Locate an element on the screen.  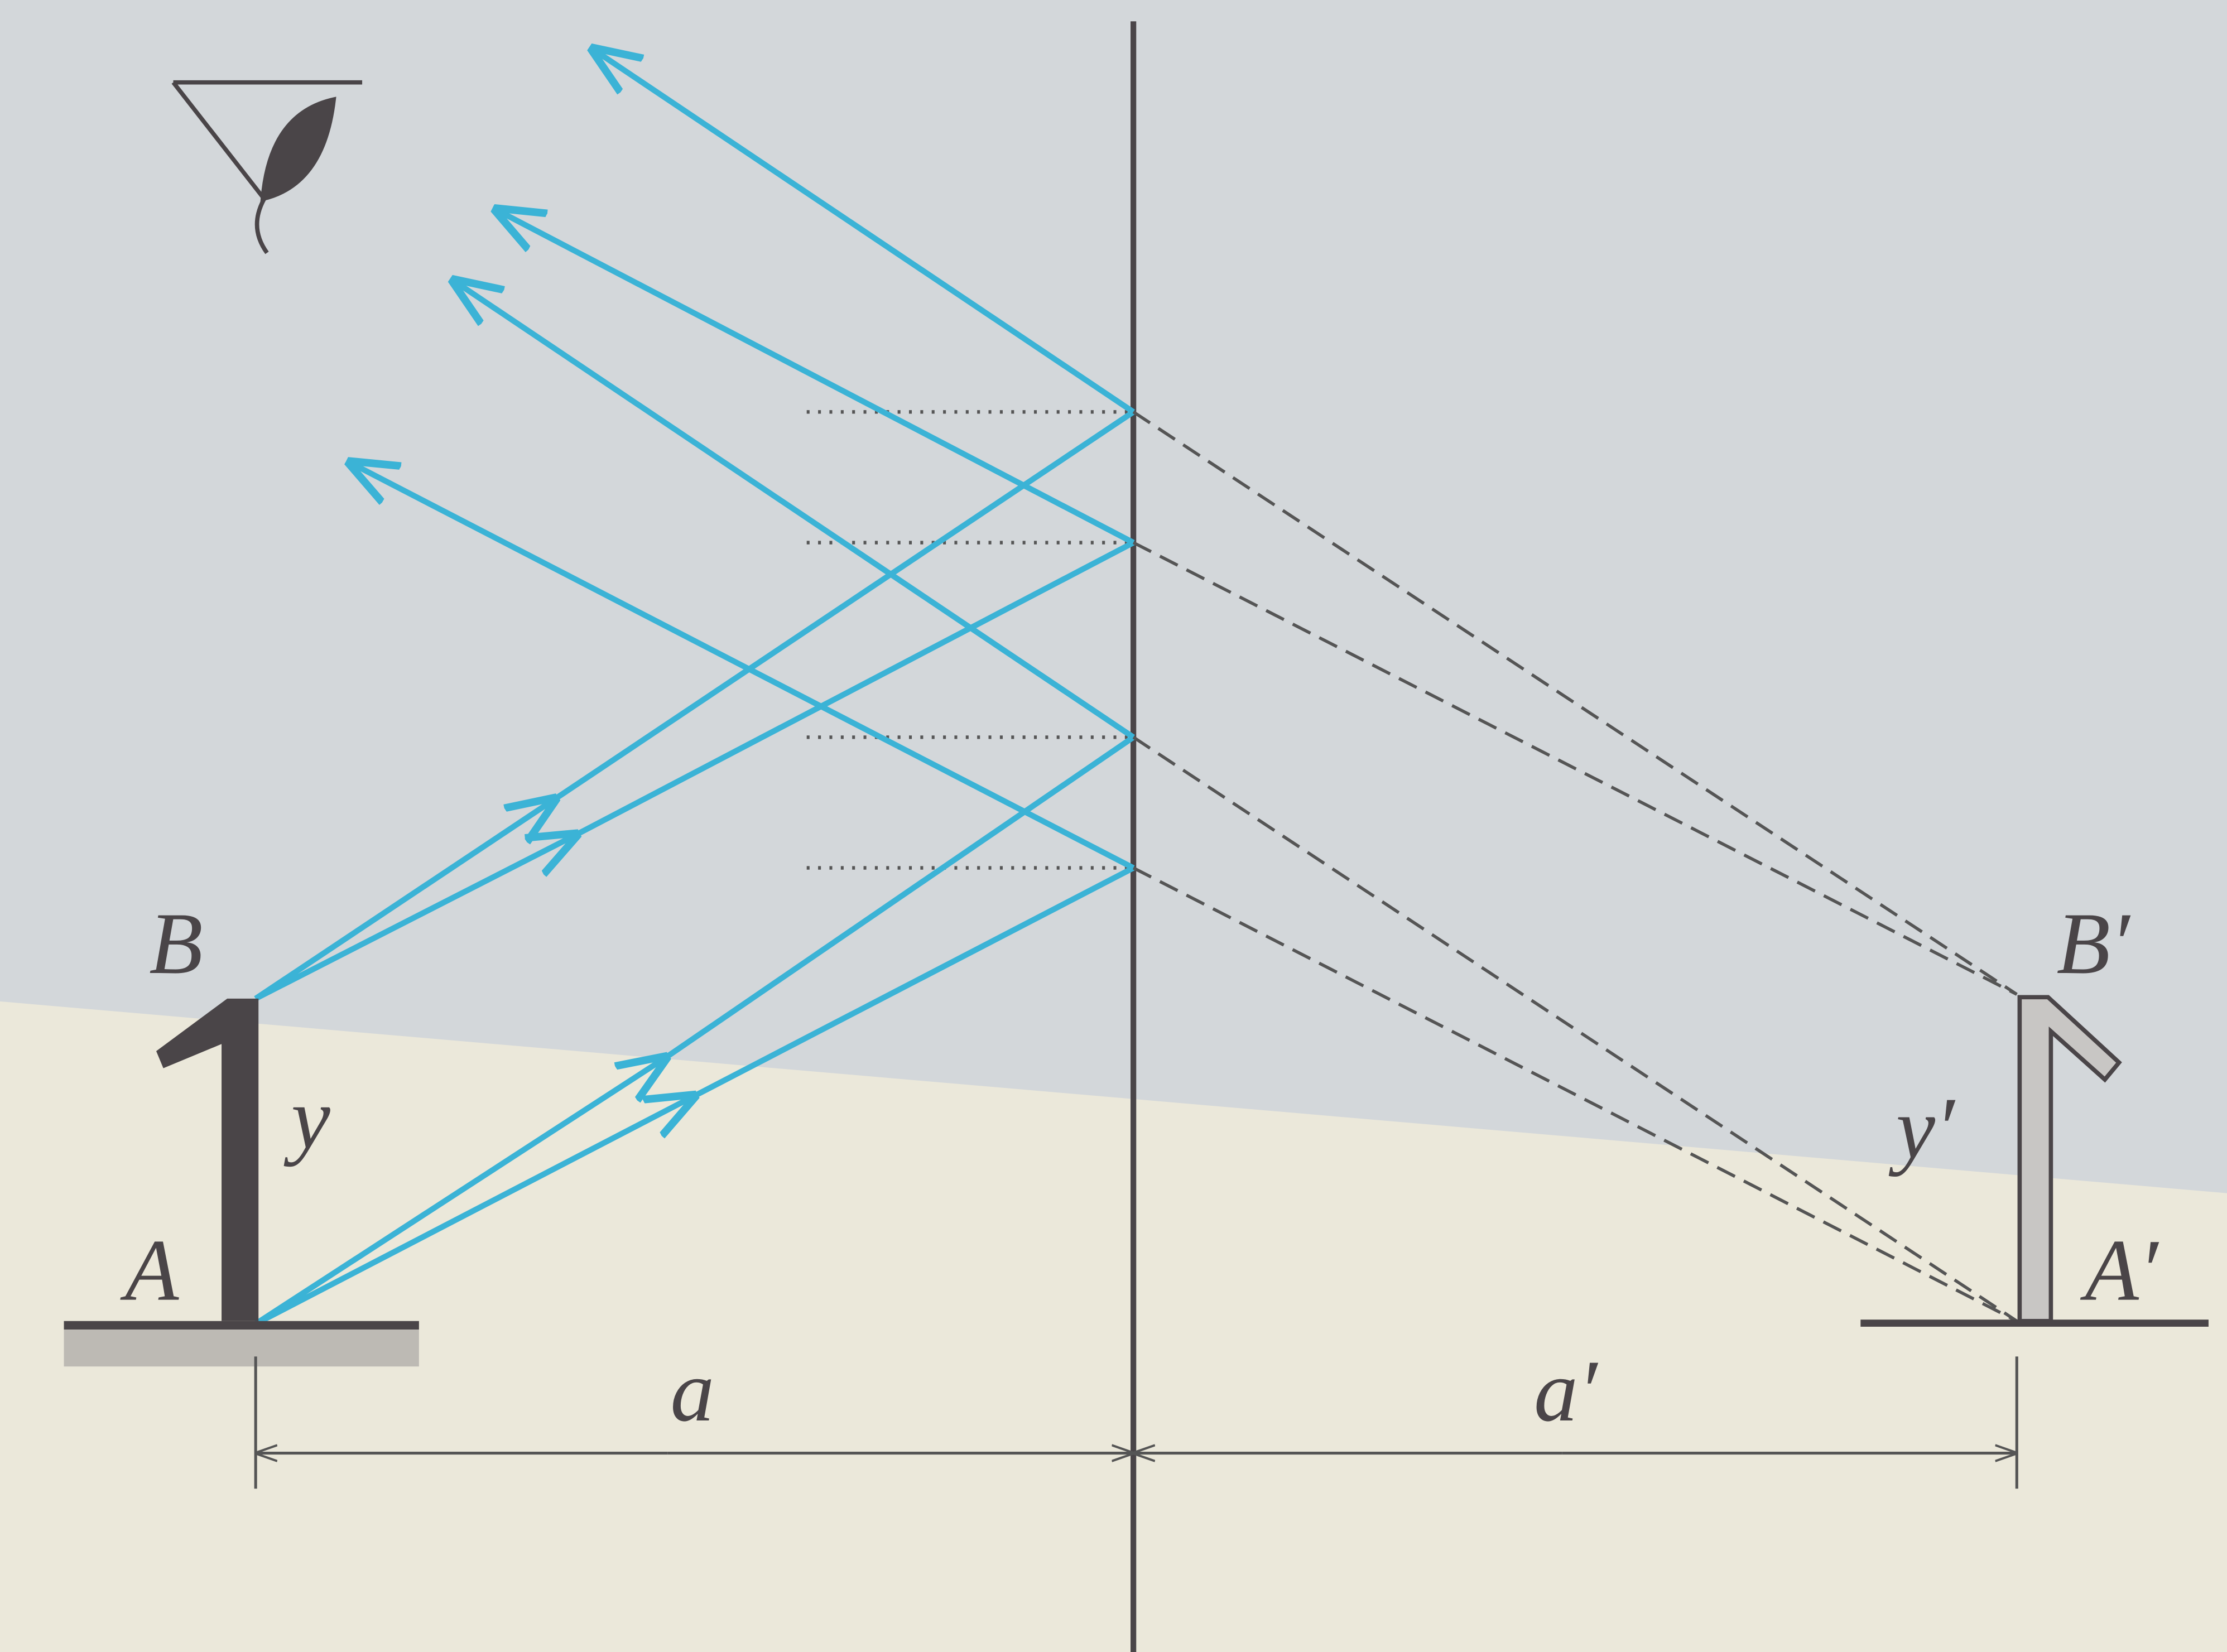
label-y-prime: y′ is located at coordinates (1922, 1128).